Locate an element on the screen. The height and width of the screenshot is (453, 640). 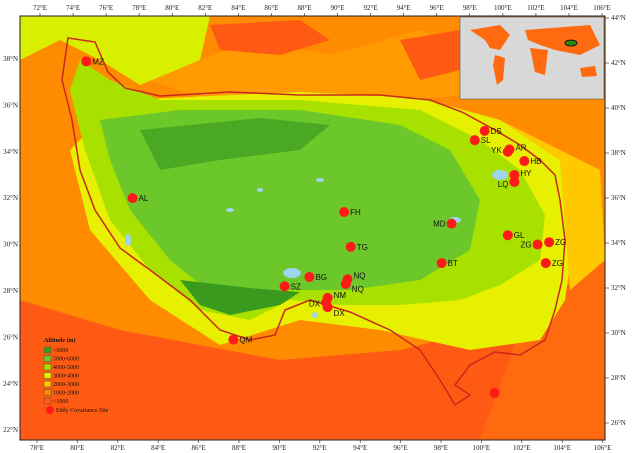
lon-tick-label-top: 100°E is located at coordinates (503, 8).